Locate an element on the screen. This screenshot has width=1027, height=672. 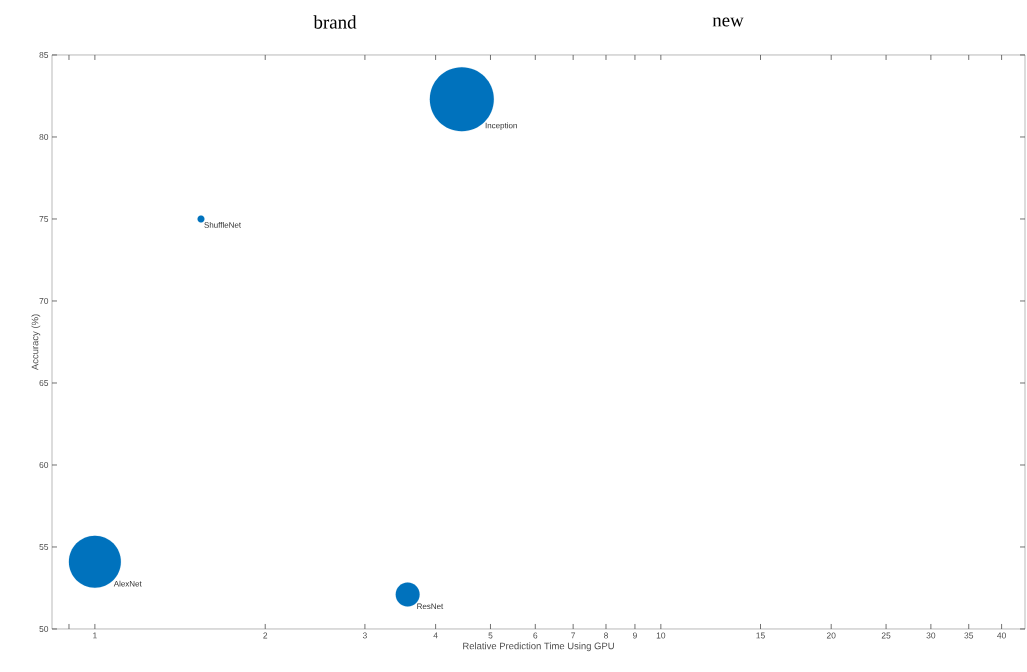
x-tick-label: 2 is located at coordinates (265, 635).